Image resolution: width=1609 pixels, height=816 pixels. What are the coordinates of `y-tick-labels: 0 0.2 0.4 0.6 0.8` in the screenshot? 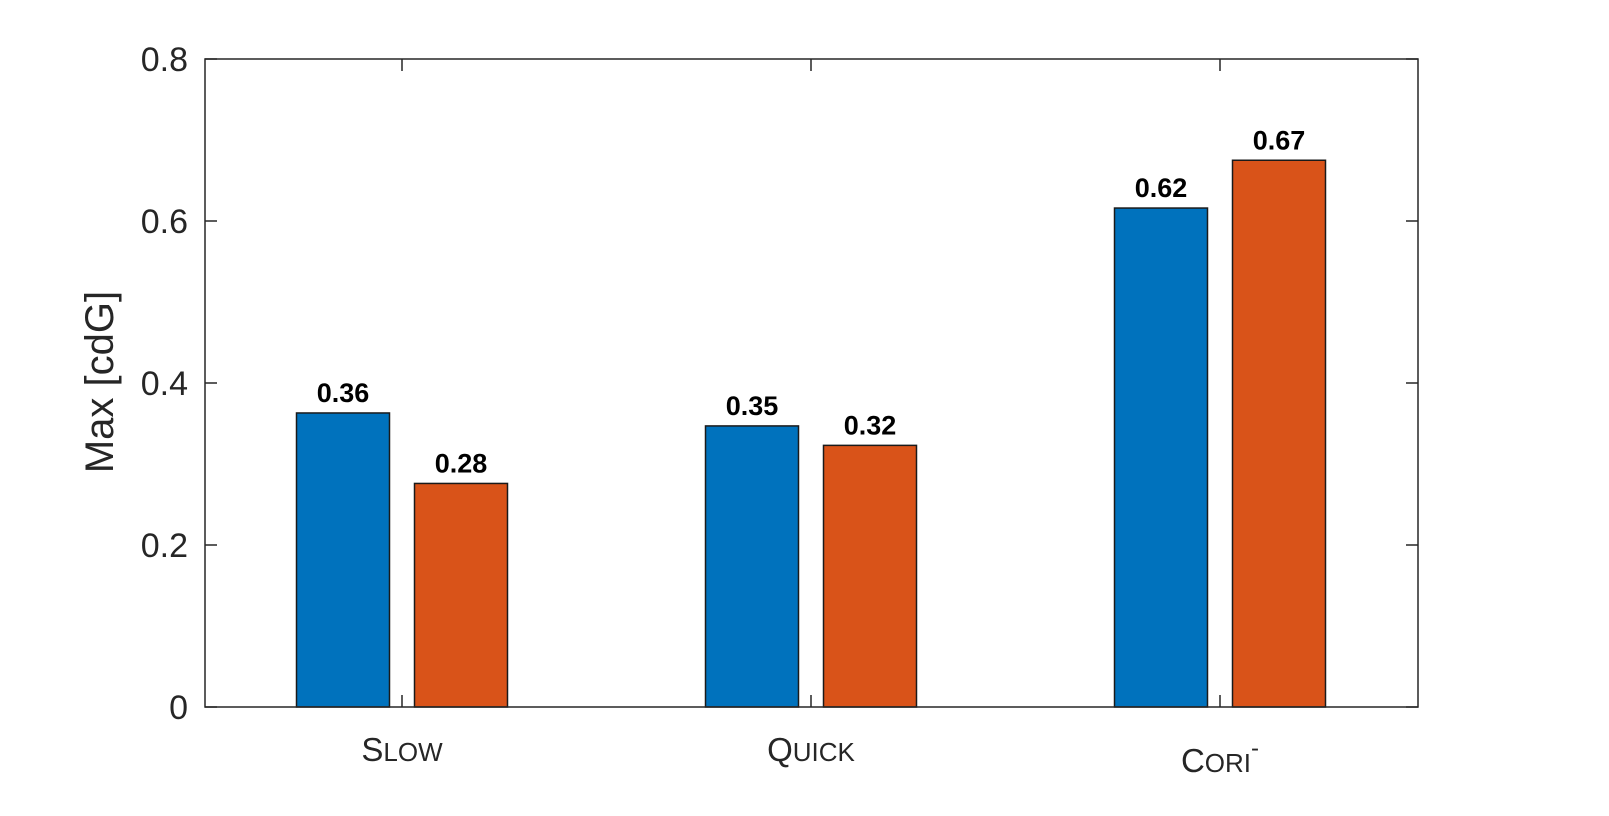 It's located at (164, 384).